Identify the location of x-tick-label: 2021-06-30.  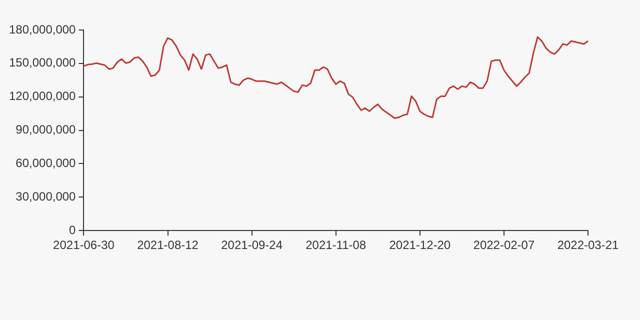
(84, 245).